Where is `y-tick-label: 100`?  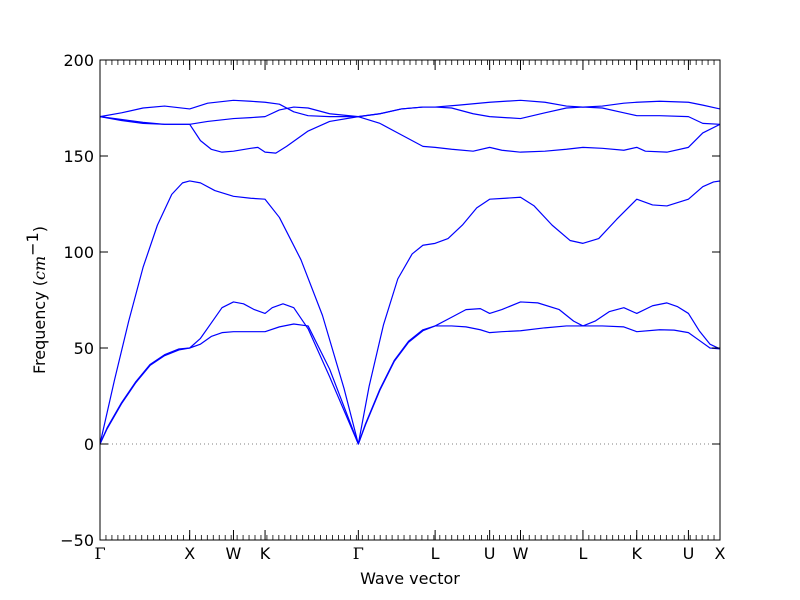
y-tick-label: 100 is located at coordinates (78, 252).